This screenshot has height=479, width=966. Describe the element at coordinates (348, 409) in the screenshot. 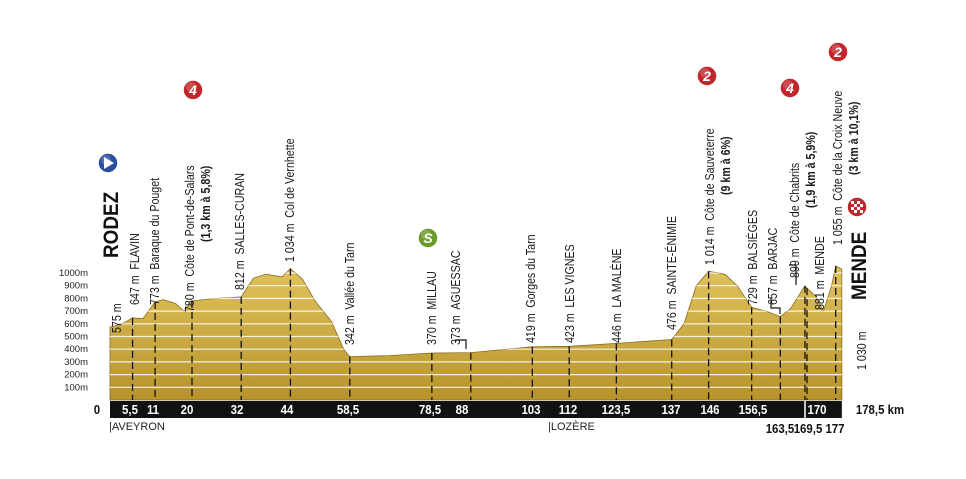

I see `km-tick-label: 58,5` at that location.